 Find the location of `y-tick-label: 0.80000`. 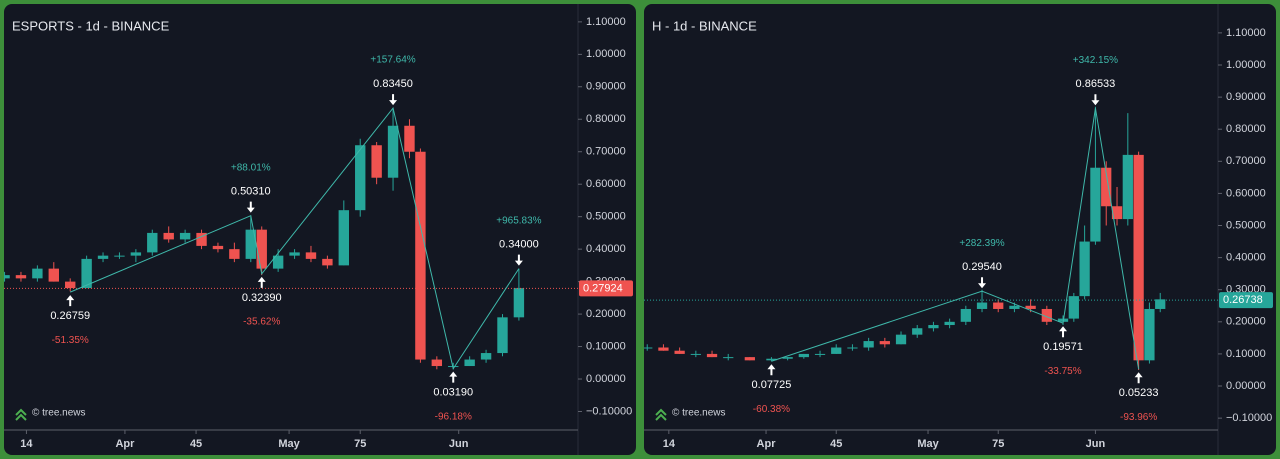

y-tick-label: 0.80000 is located at coordinates (1246, 129).